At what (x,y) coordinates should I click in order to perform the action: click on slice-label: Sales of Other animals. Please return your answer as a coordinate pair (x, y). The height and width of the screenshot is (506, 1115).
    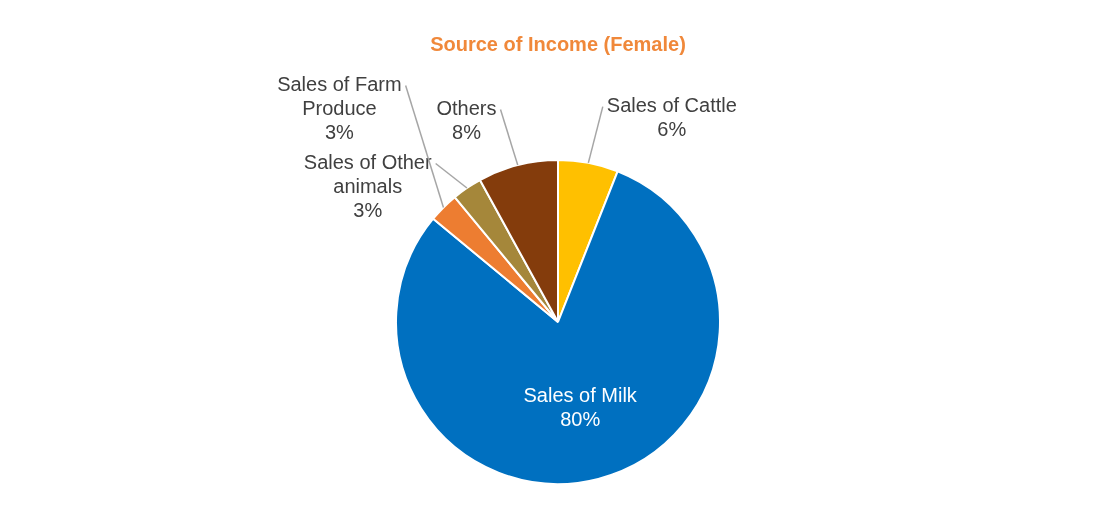
    Looking at the image, I should click on (367, 174).